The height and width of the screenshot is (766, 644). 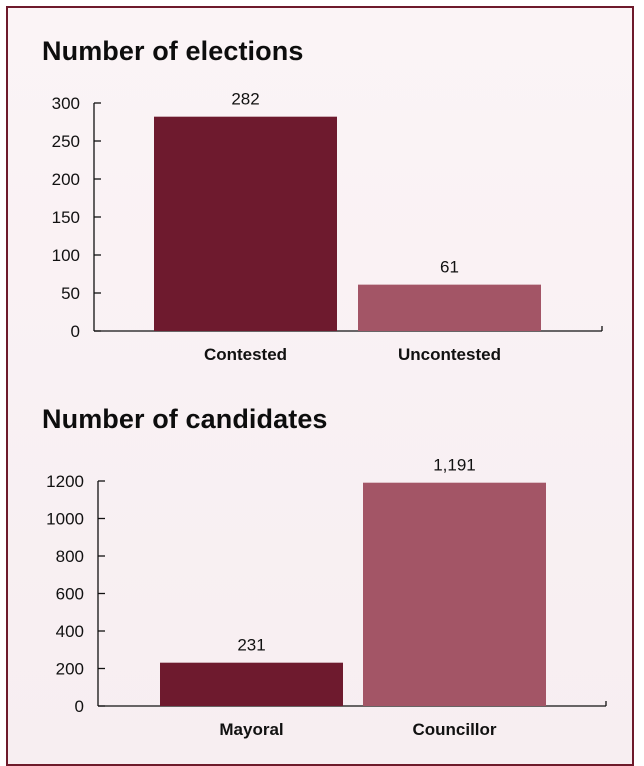 I want to click on elections-y-tick-label: 300, so click(x=66, y=103).